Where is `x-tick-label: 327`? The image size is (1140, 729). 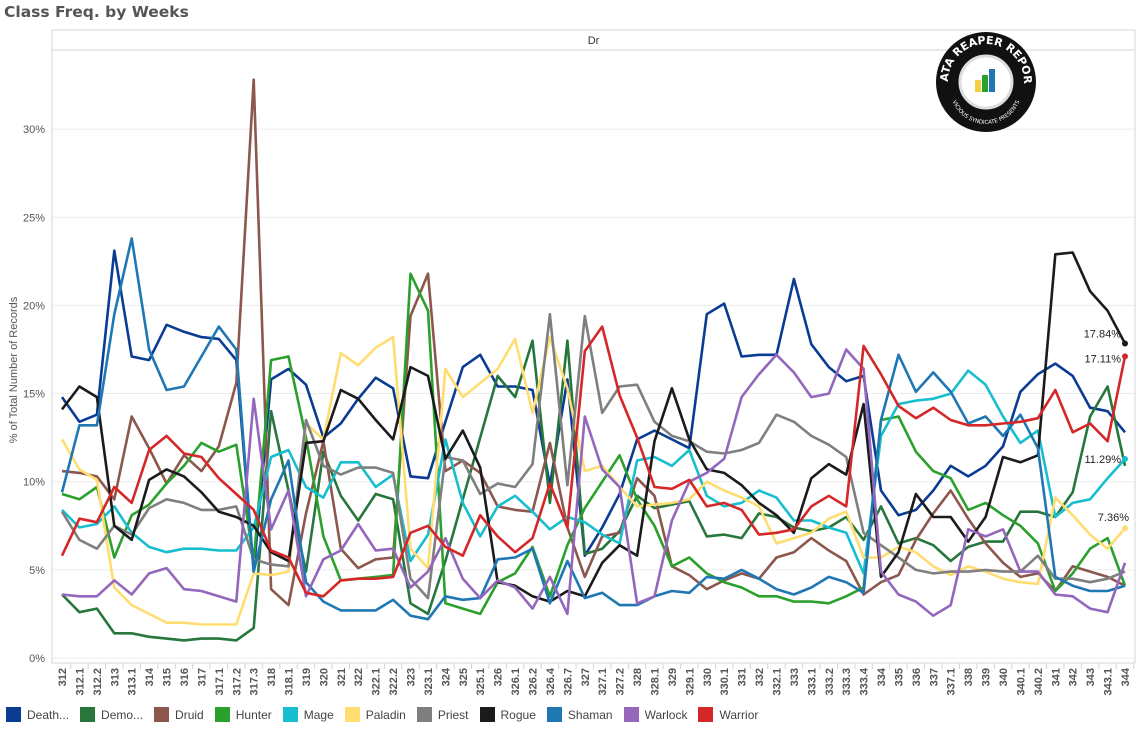 x-tick-label: 327 is located at coordinates (586, 677).